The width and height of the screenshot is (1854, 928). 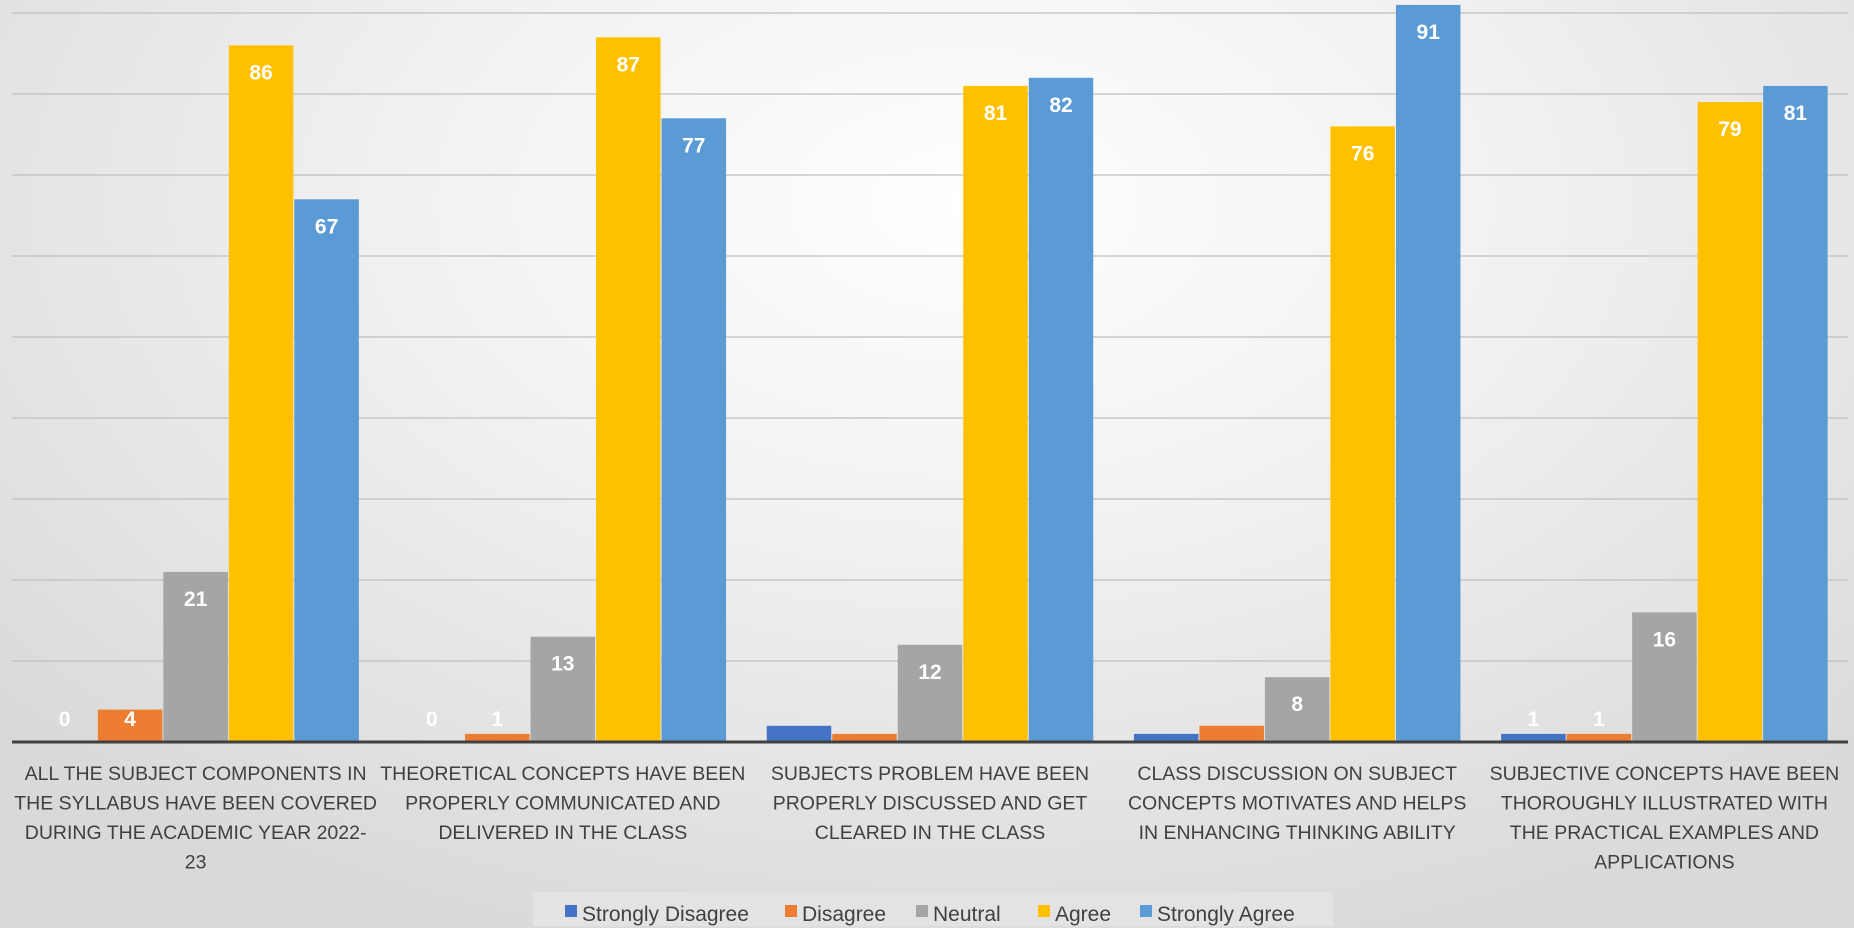 I want to click on bar-data-label: 8, so click(x=1297, y=704).